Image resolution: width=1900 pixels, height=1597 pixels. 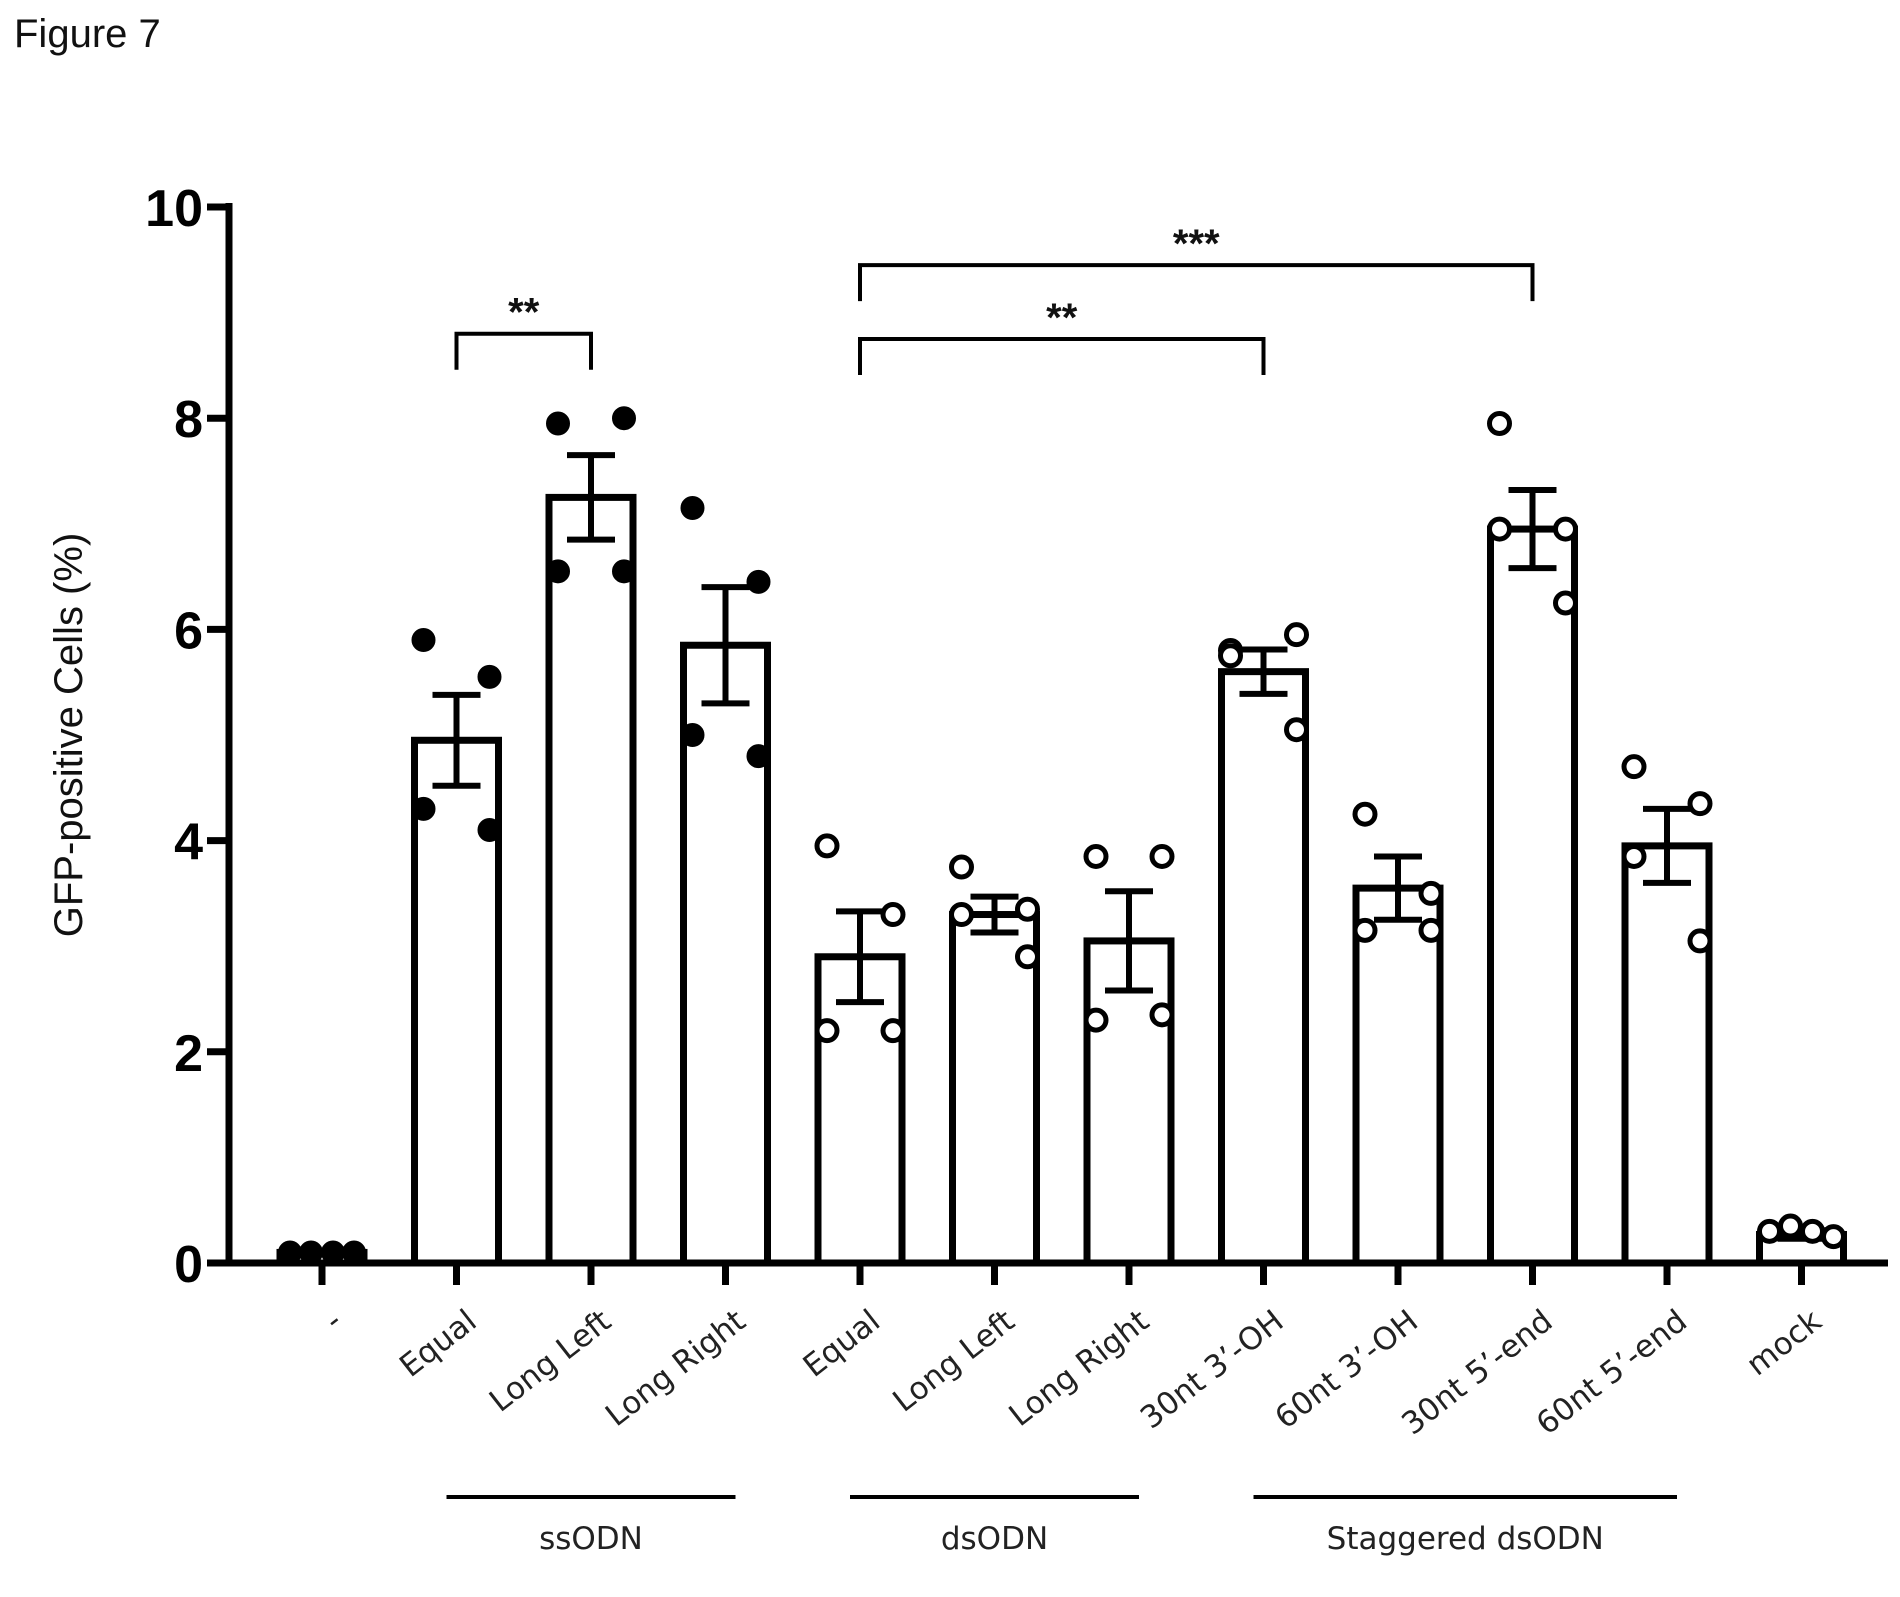 What do you see at coordinates (1612, 1372) in the screenshot?
I see `x-tick-label: 60nt 5’-end` at bounding box center [1612, 1372].